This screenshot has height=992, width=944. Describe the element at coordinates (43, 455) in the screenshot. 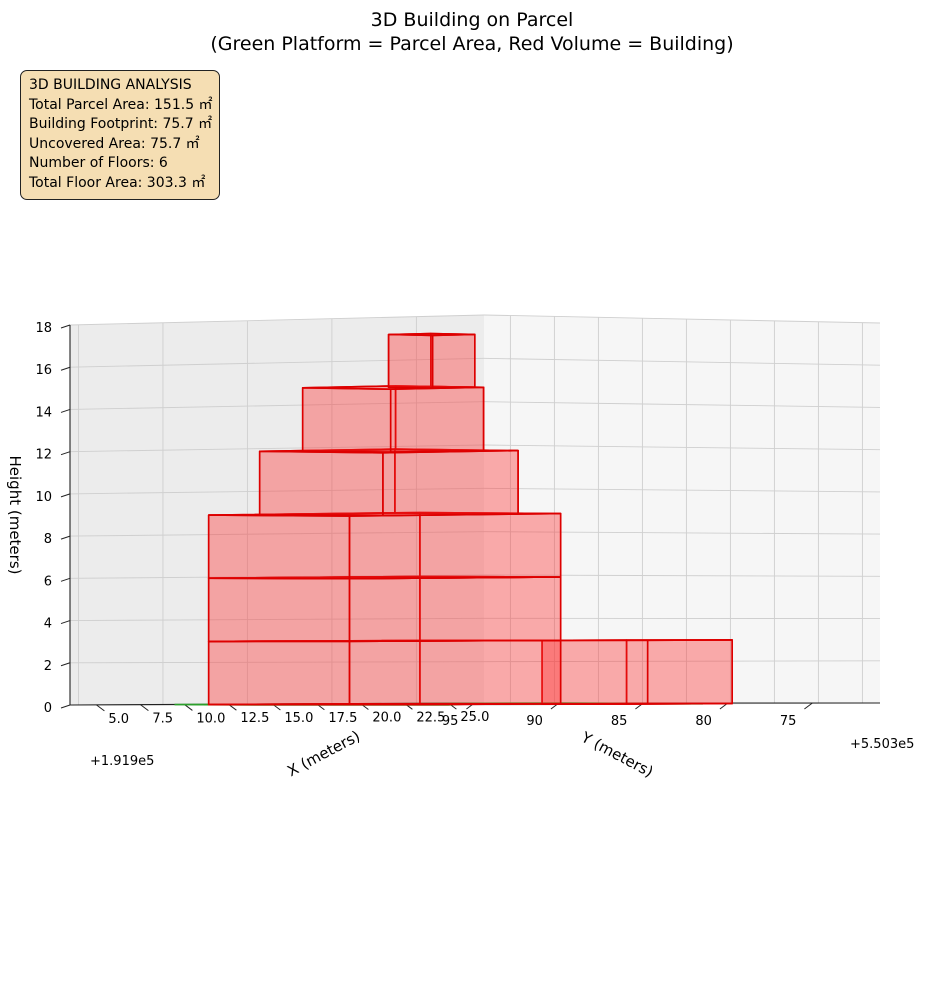

I see `z-tick-label: 12` at that location.